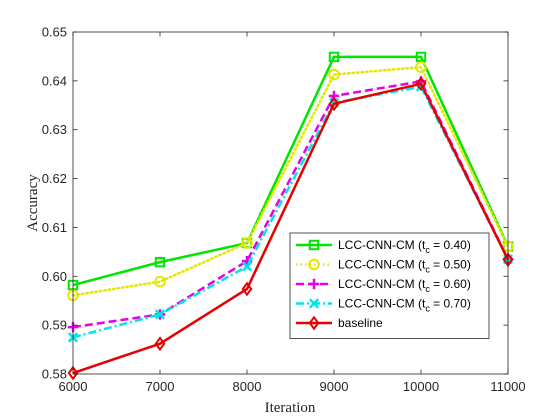 The image size is (560, 420). I want to click on legend-label-4: LCC-CNN-CM (tc = 0.70), so click(404, 305).